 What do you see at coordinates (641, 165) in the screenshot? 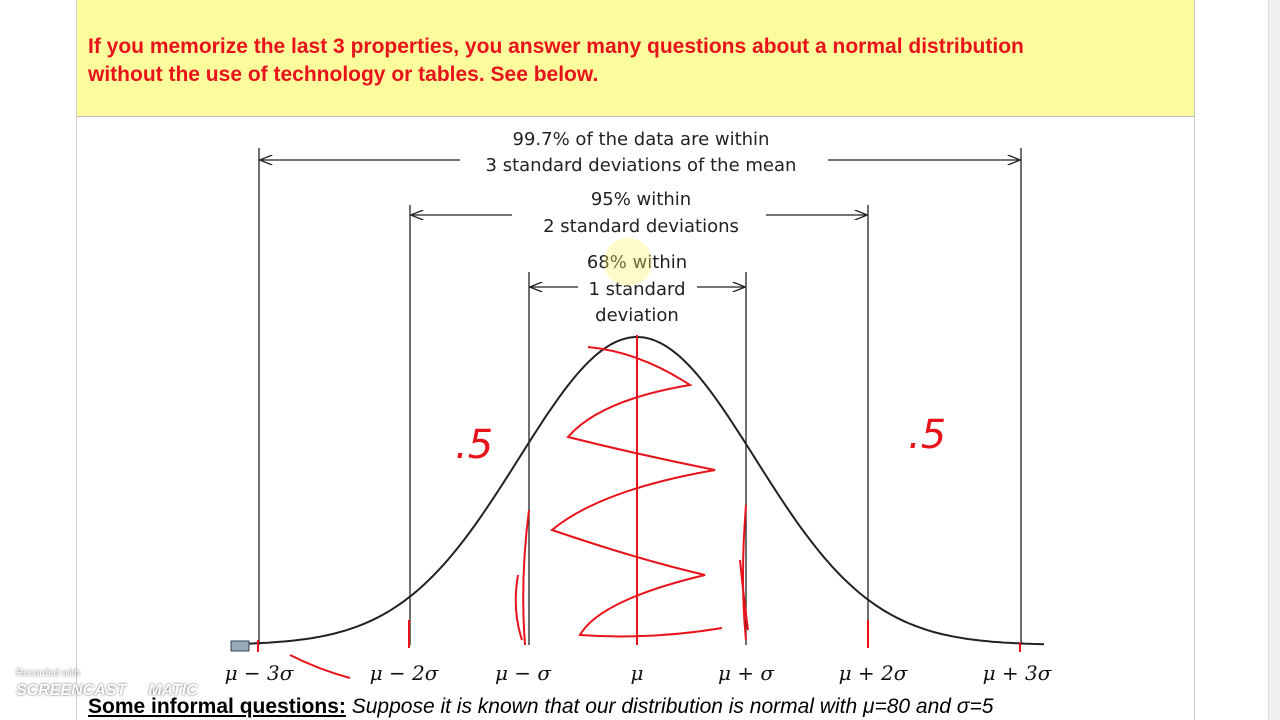
I see `rule-text: 3 standard deviations of the mean` at bounding box center [641, 165].